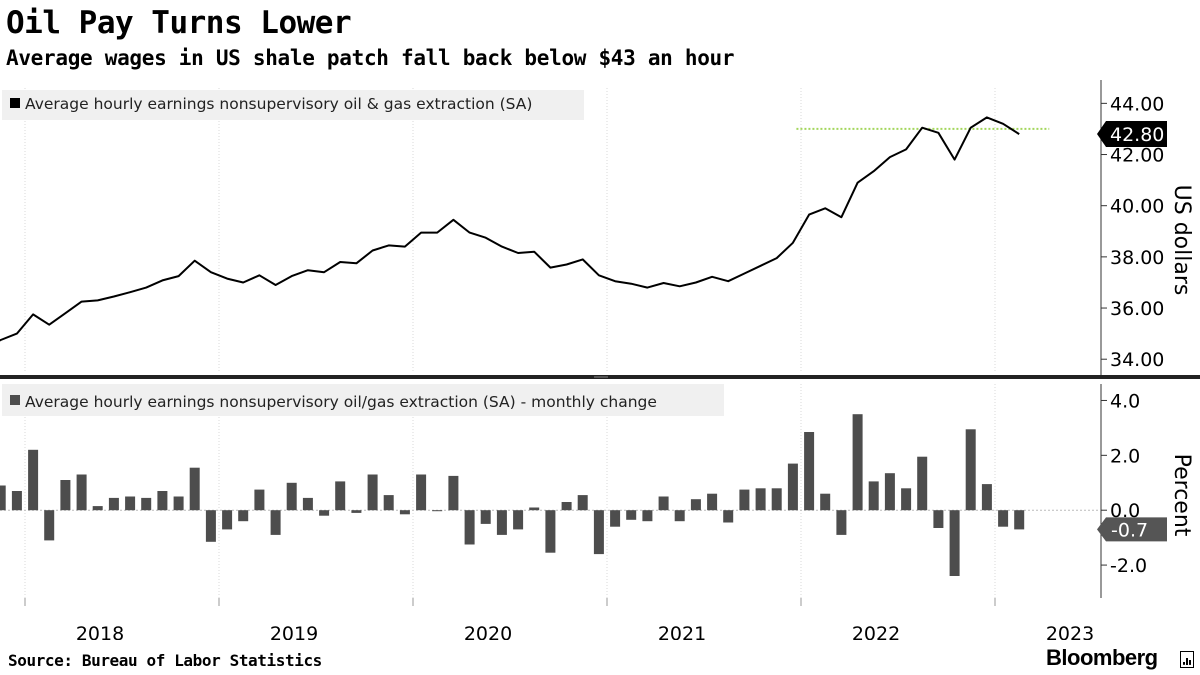 The image size is (1200, 675). What do you see at coordinates (294, 631) in the screenshot?
I see `x-tick-label-2019: 2019` at bounding box center [294, 631].